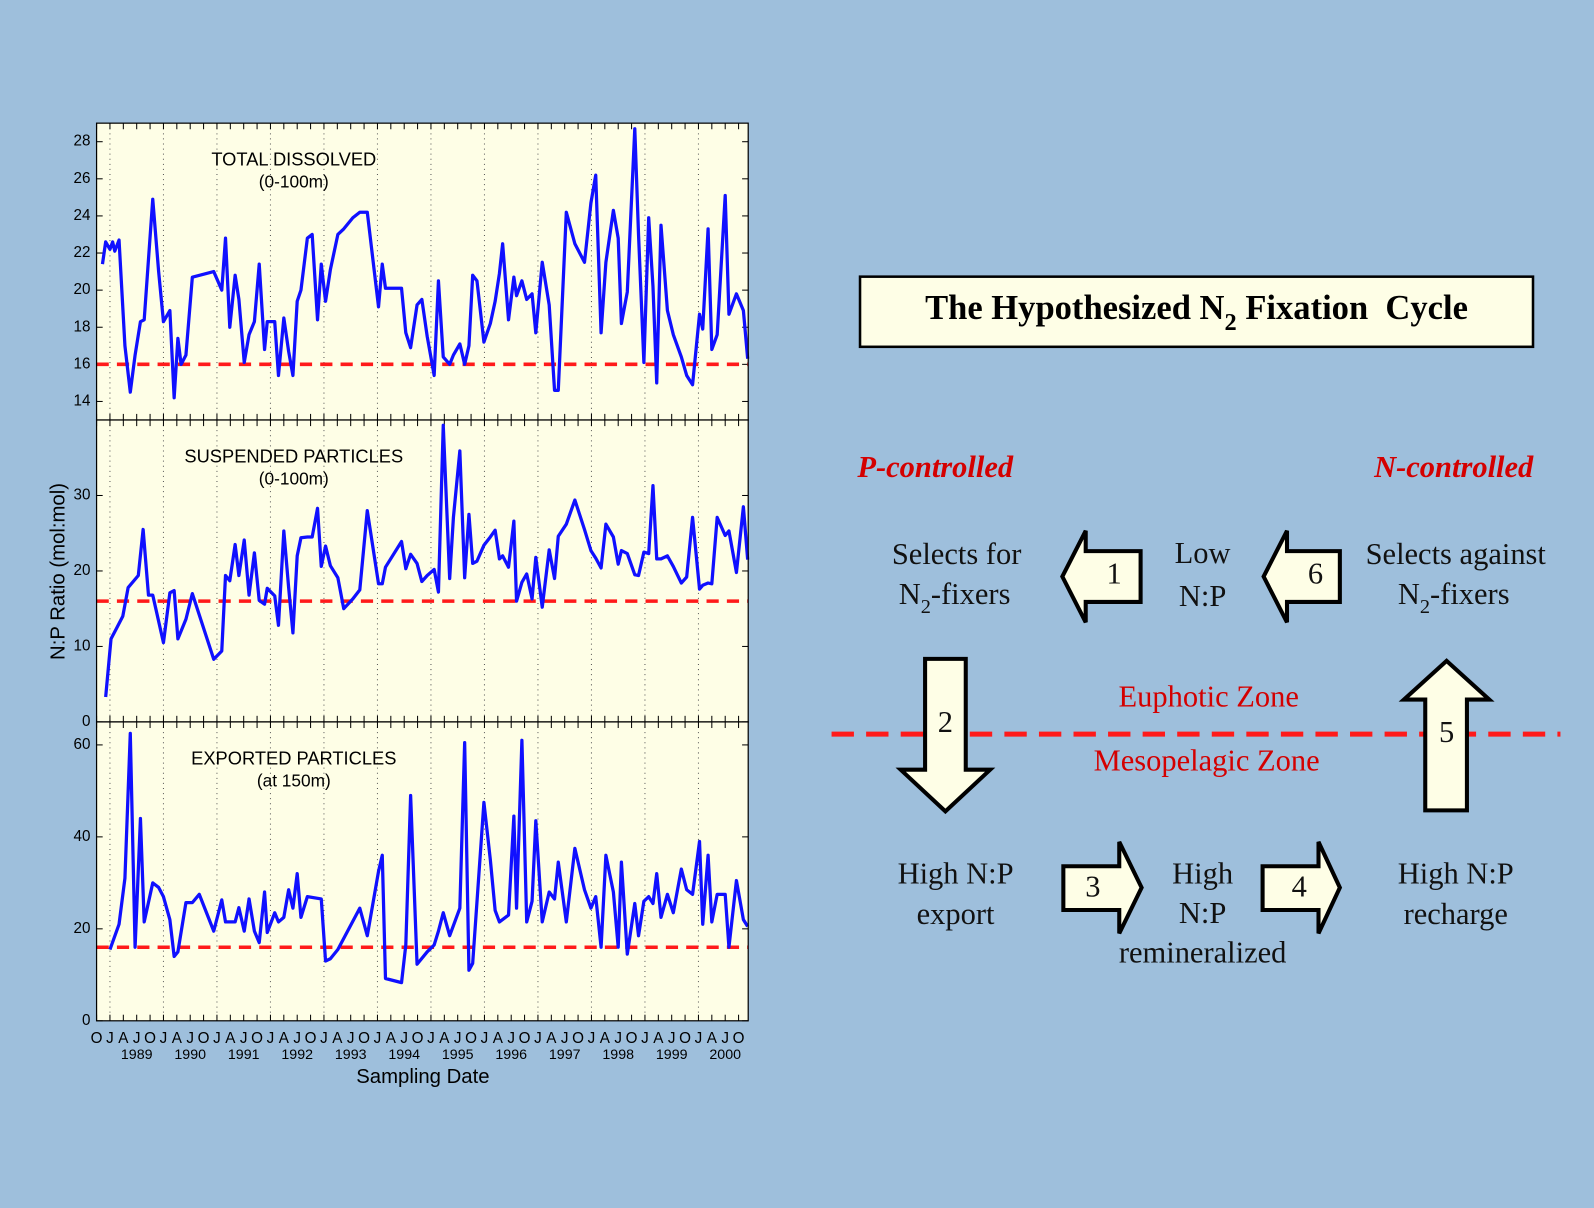 The width and height of the screenshot is (1594, 1208). What do you see at coordinates (1203, 553) in the screenshot?
I see `node-text: Low` at bounding box center [1203, 553].